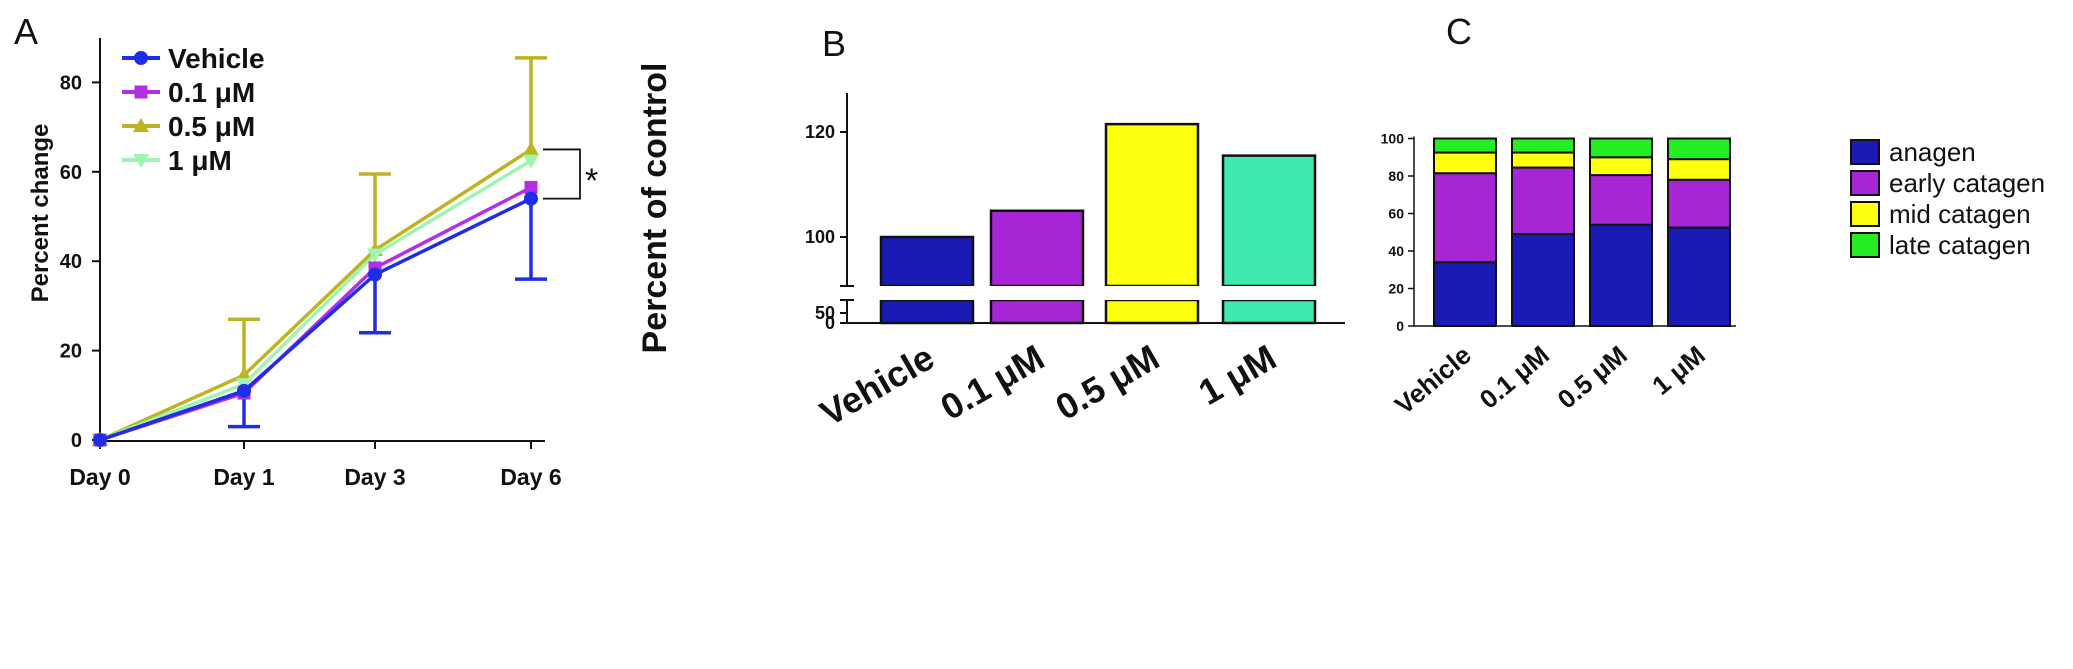 The height and width of the screenshot is (669, 2073). Describe the element at coordinates (26, 31) in the screenshot. I see `panel-letter-a: A` at that location.